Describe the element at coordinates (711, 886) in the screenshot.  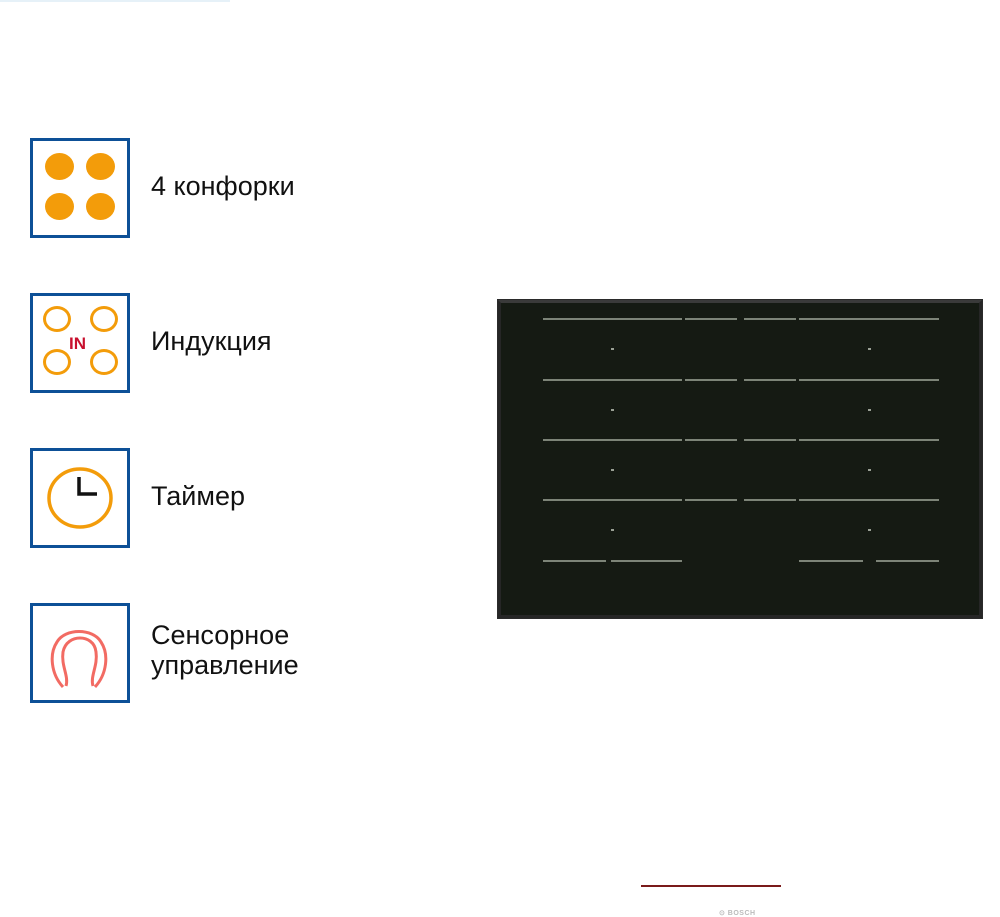
I see `control-slider-bar` at that location.